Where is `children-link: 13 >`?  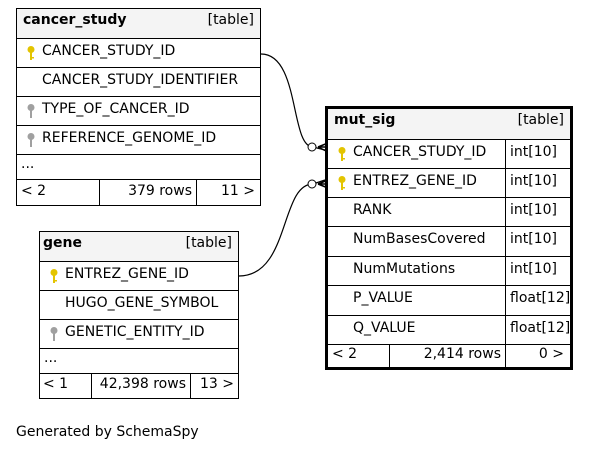
children-link: 13 > is located at coordinates (214, 385).